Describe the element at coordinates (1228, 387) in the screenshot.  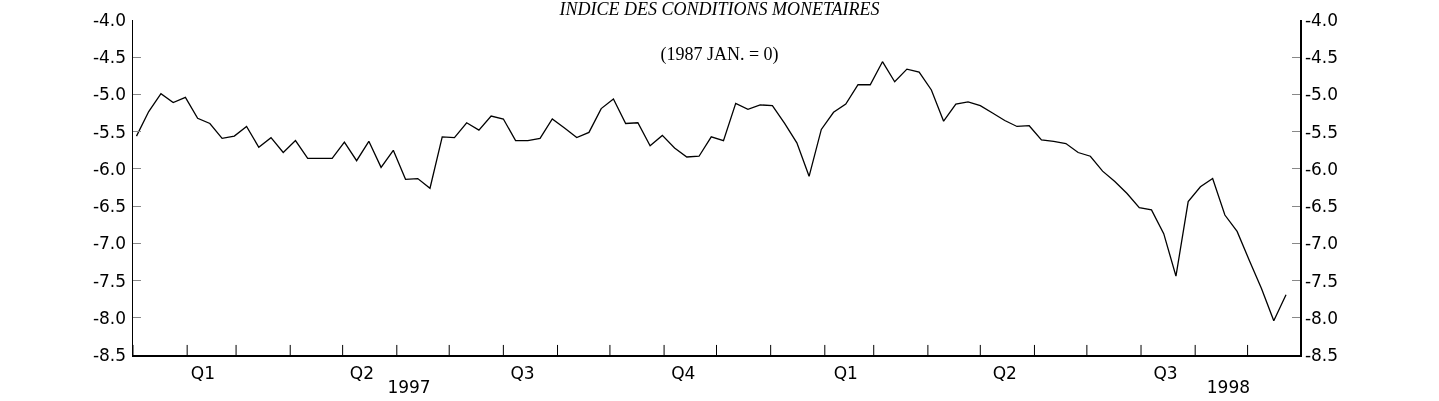
I see `x2-tick-label: 1998` at that location.